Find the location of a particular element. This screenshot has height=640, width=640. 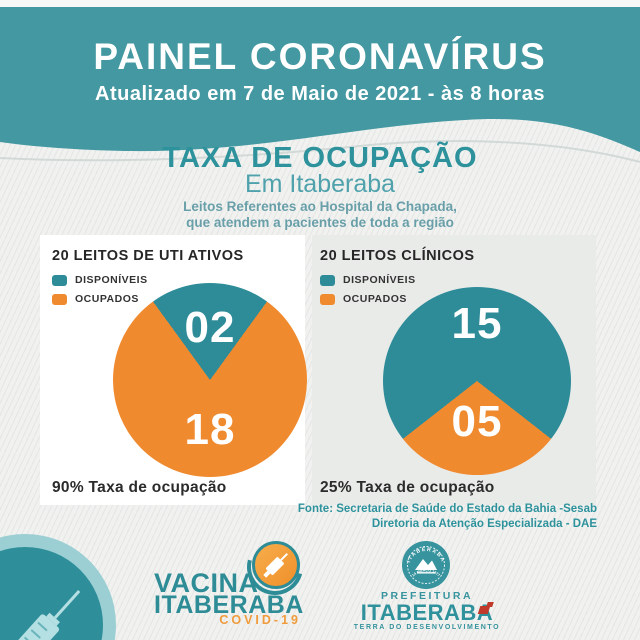

prefeitura-label: PREFEITURA is located at coordinates (427, 596).